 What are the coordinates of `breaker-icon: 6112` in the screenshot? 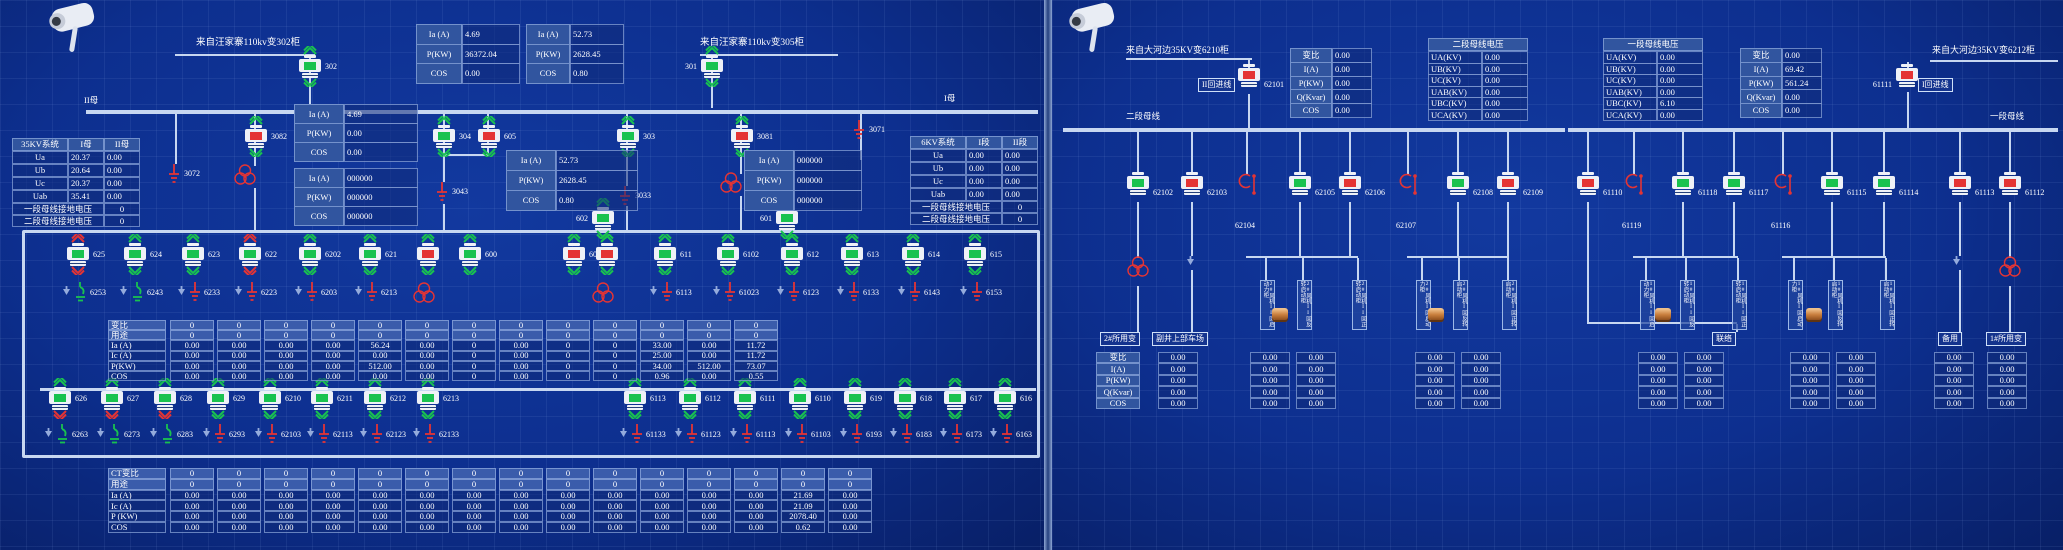 It's located at (700, 398).